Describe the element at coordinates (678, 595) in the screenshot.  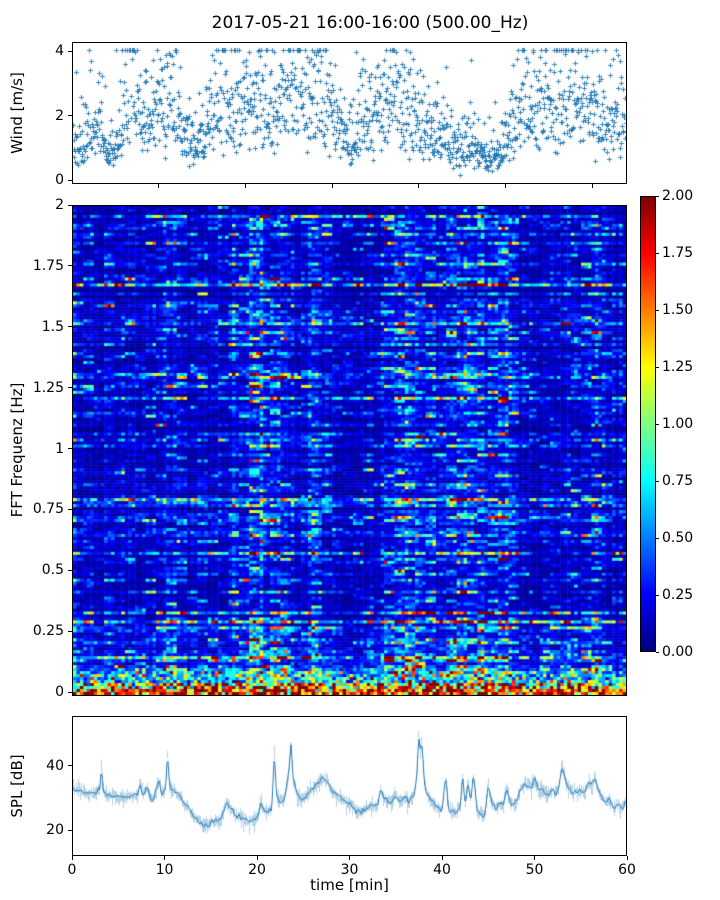
I see `colorbar-tick-label: 0.25` at that location.